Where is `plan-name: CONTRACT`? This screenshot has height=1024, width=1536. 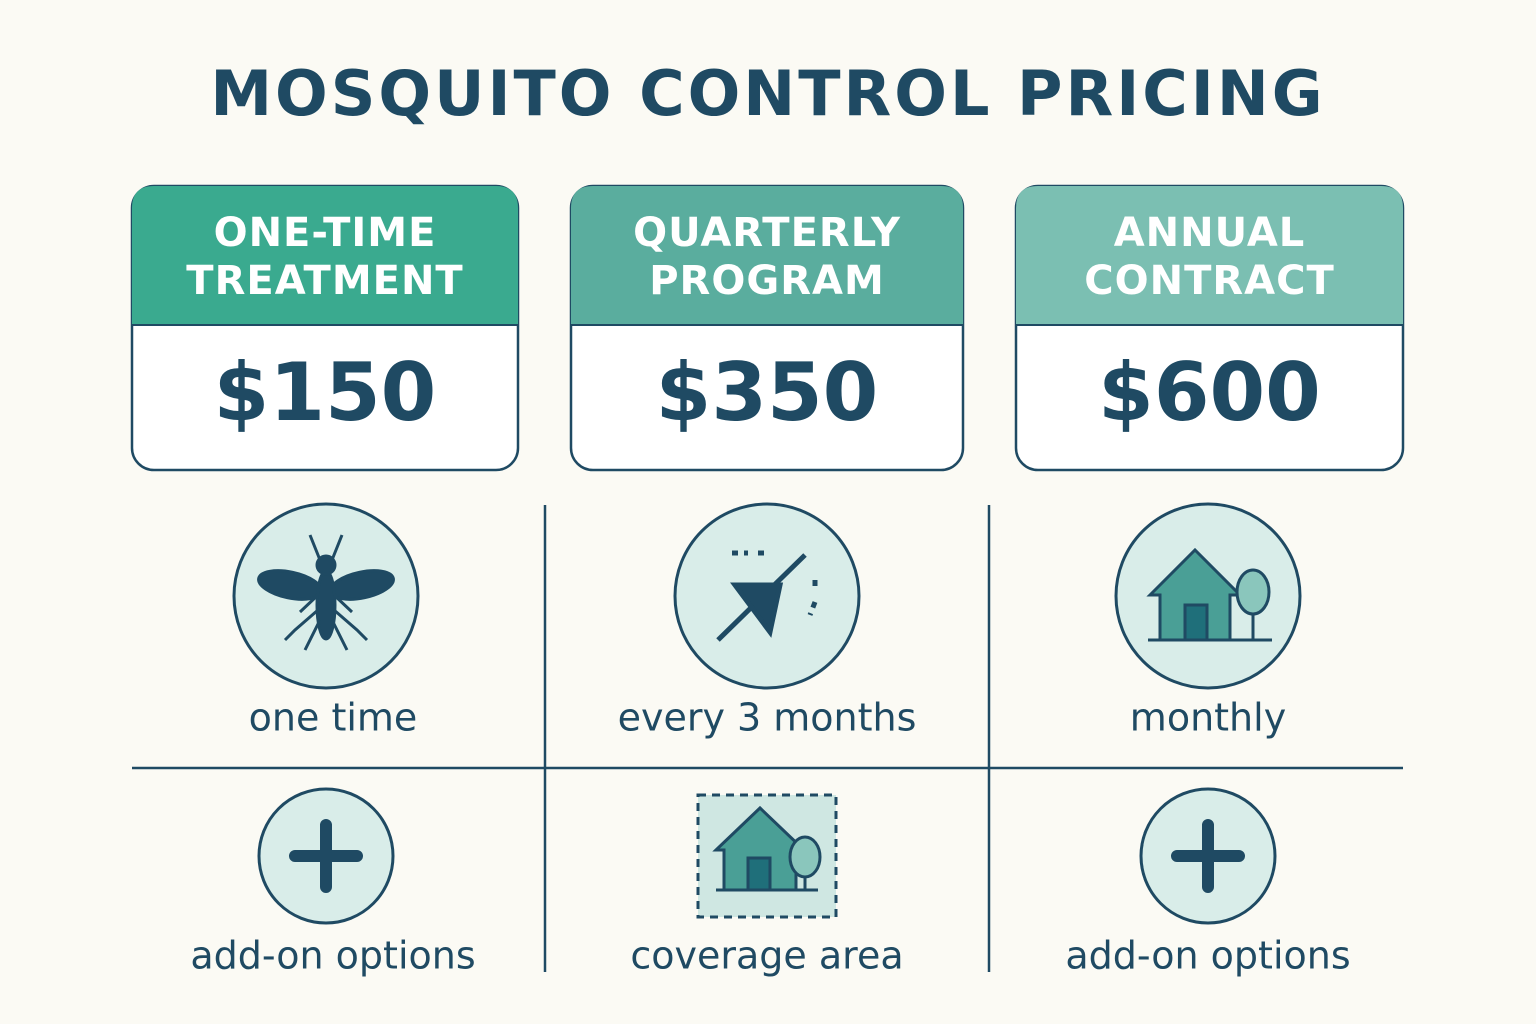
plan-name: CONTRACT is located at coordinates (1209, 281).